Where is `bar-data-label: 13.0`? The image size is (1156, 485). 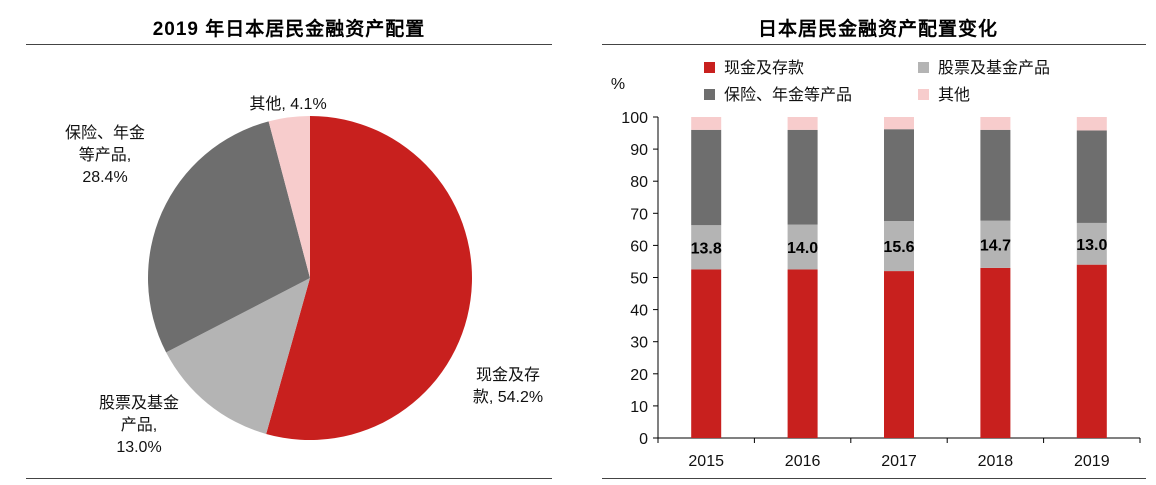
bar-data-label: 13.0 is located at coordinates (1091, 245).